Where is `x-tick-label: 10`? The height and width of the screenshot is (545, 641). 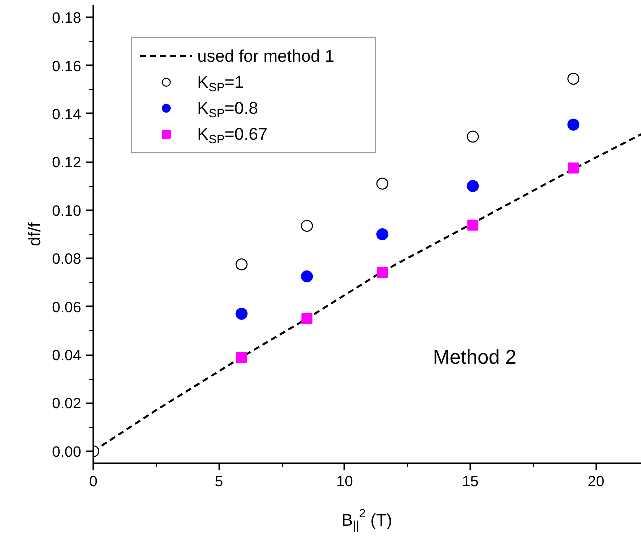 x-tick-label: 10 is located at coordinates (345, 482).